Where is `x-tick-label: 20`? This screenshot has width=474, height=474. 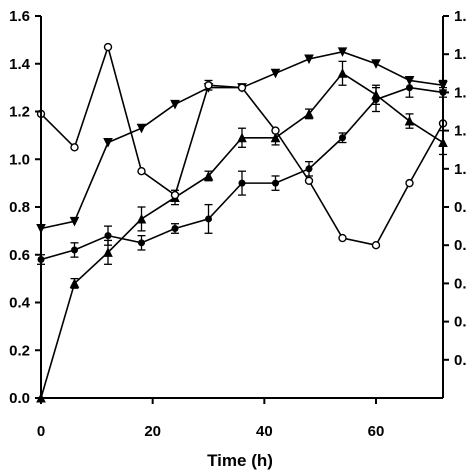
x-tick-label: 20 is located at coordinates (152, 431).